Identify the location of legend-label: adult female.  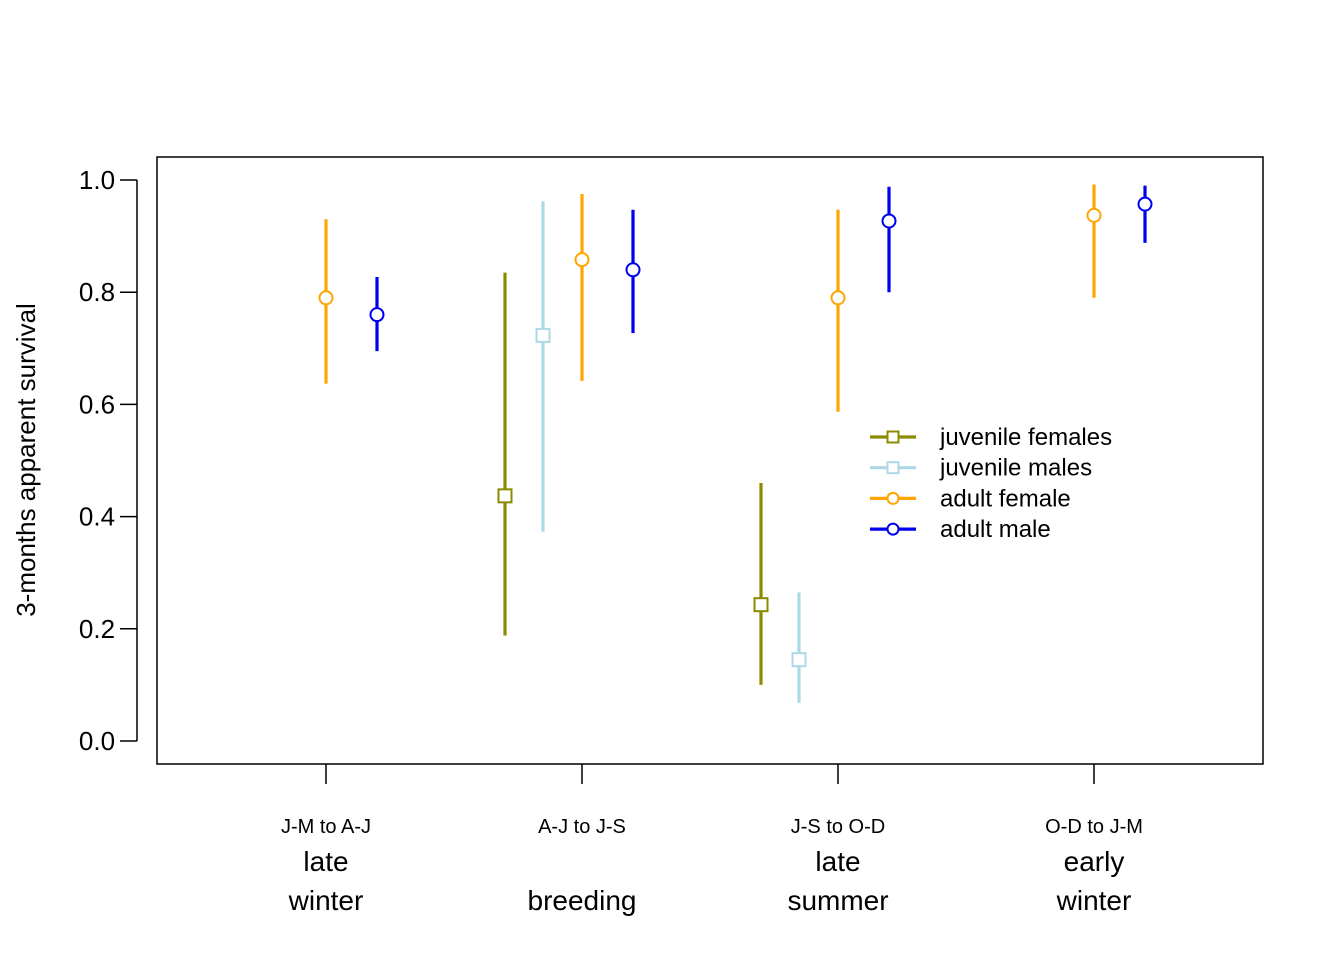
(1005, 498).